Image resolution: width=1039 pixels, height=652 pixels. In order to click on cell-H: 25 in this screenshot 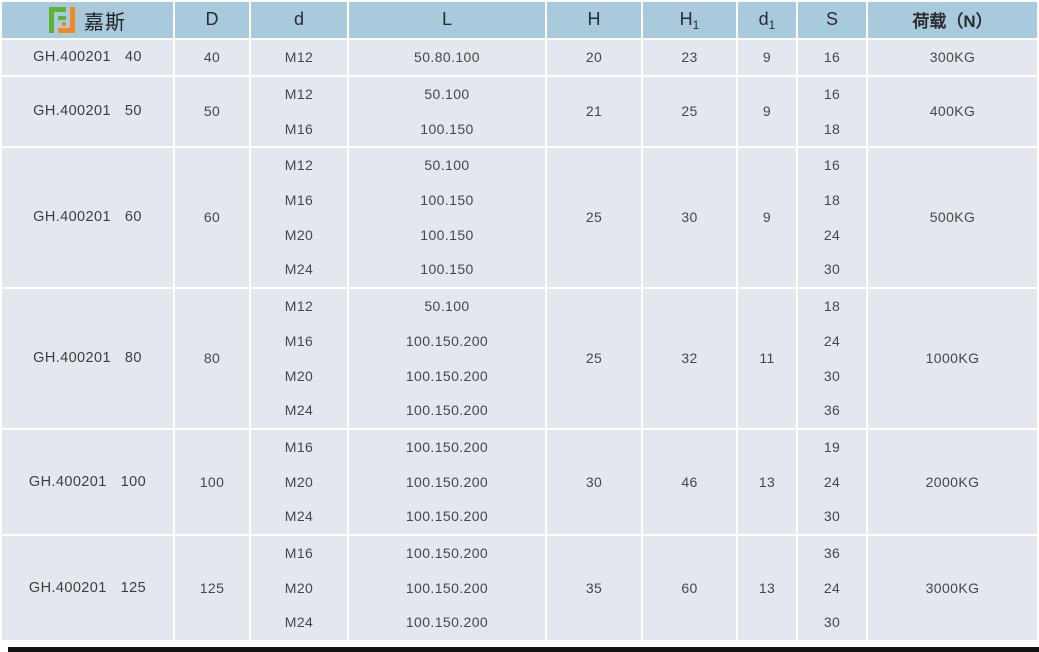, I will do `click(594, 358)`.